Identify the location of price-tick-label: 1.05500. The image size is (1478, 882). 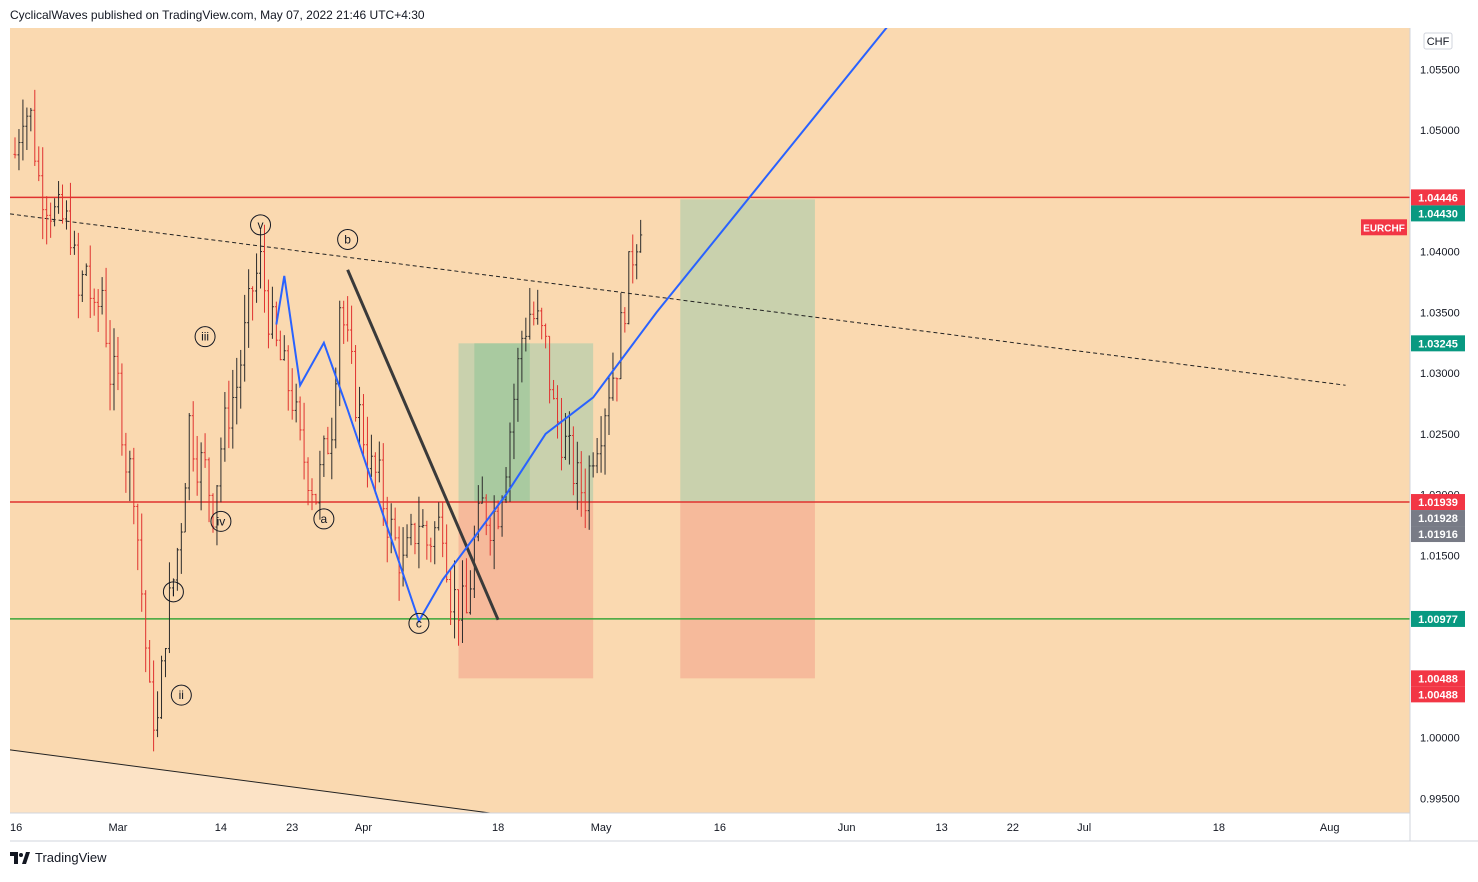
(1440, 70).